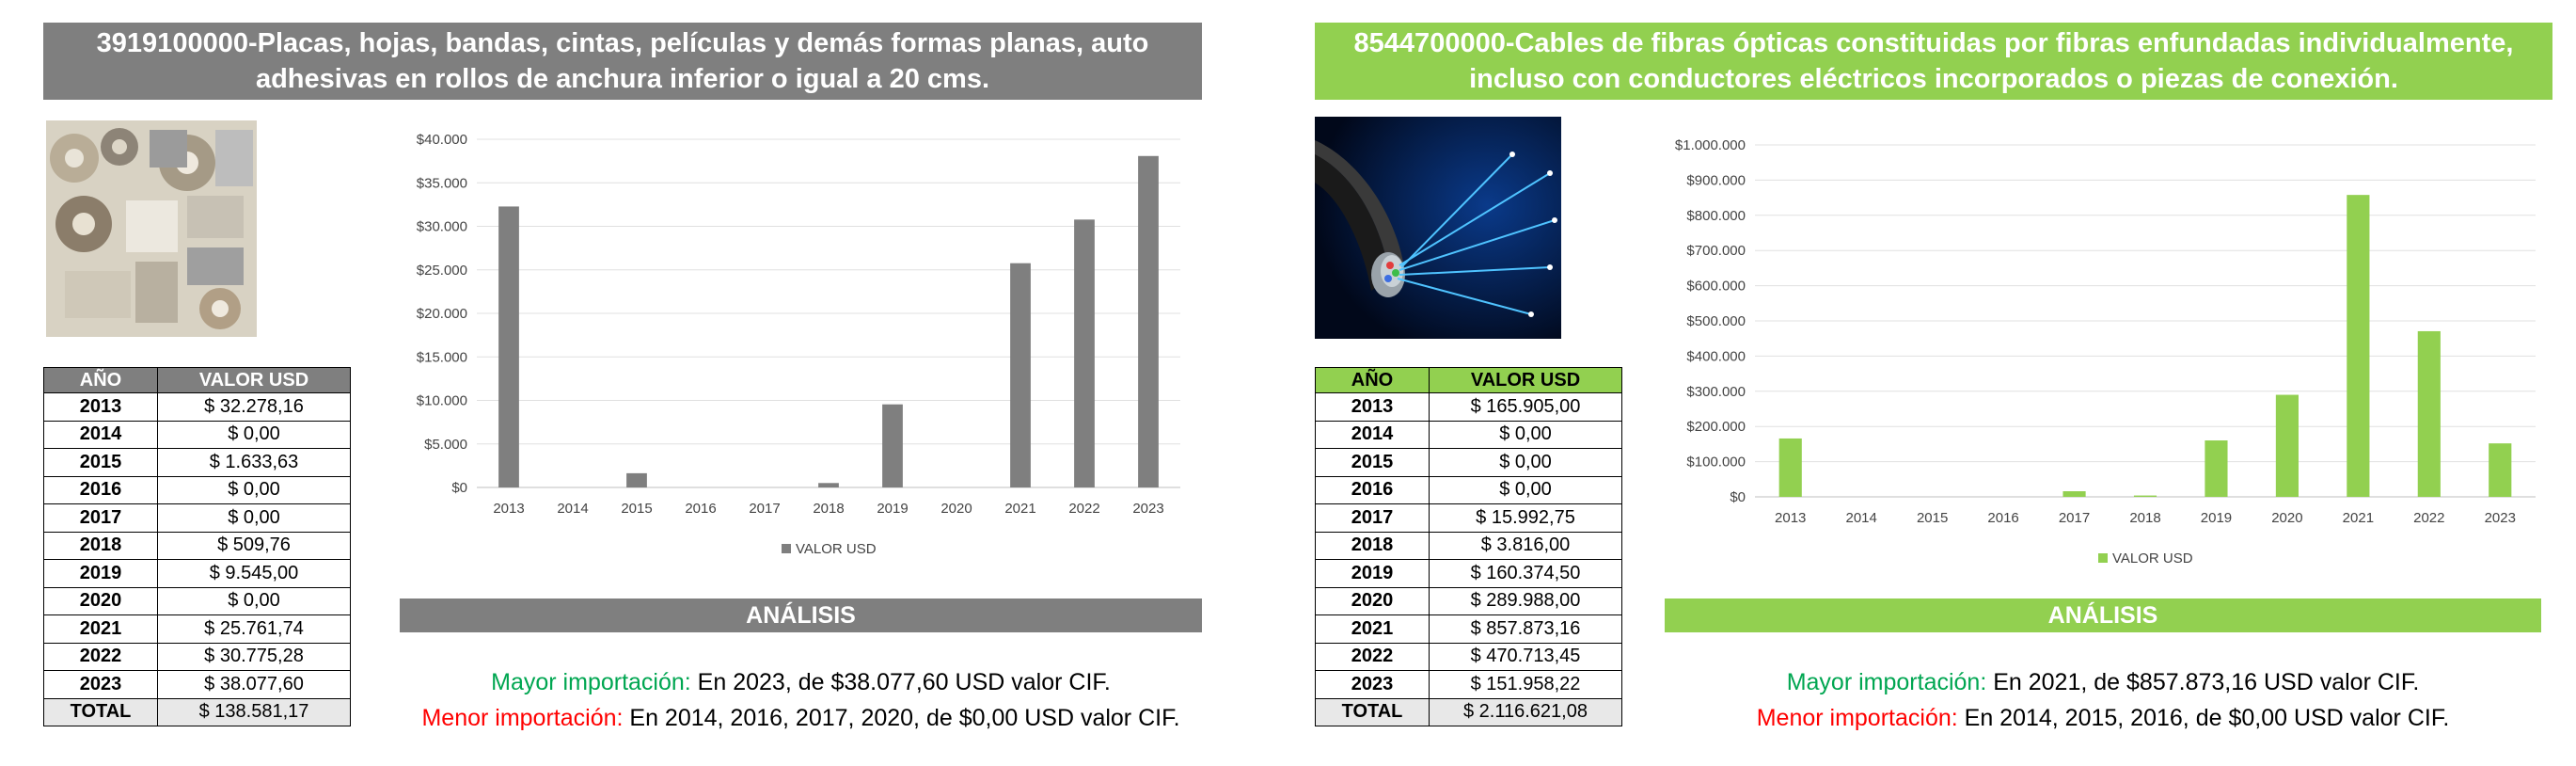  I want to click on row-value: $ 15.992,75, so click(1525, 518).